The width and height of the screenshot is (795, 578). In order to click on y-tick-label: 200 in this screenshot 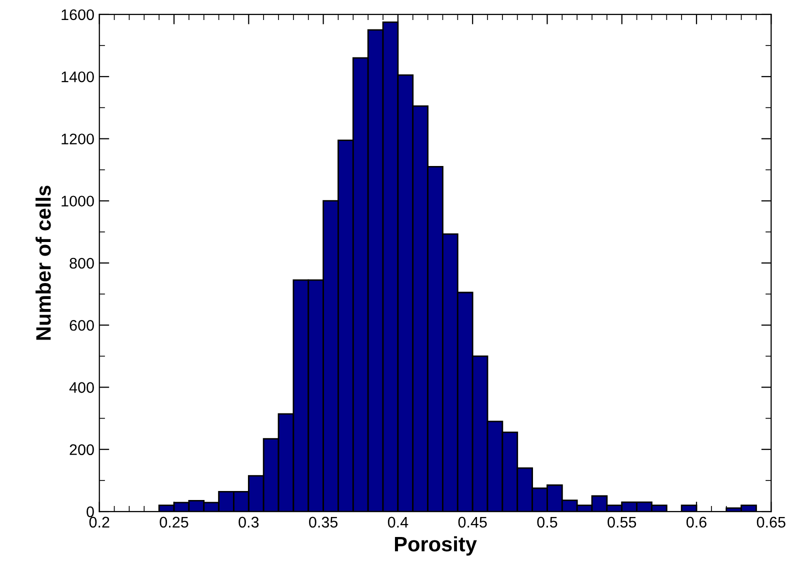, I will do `click(82, 450)`.